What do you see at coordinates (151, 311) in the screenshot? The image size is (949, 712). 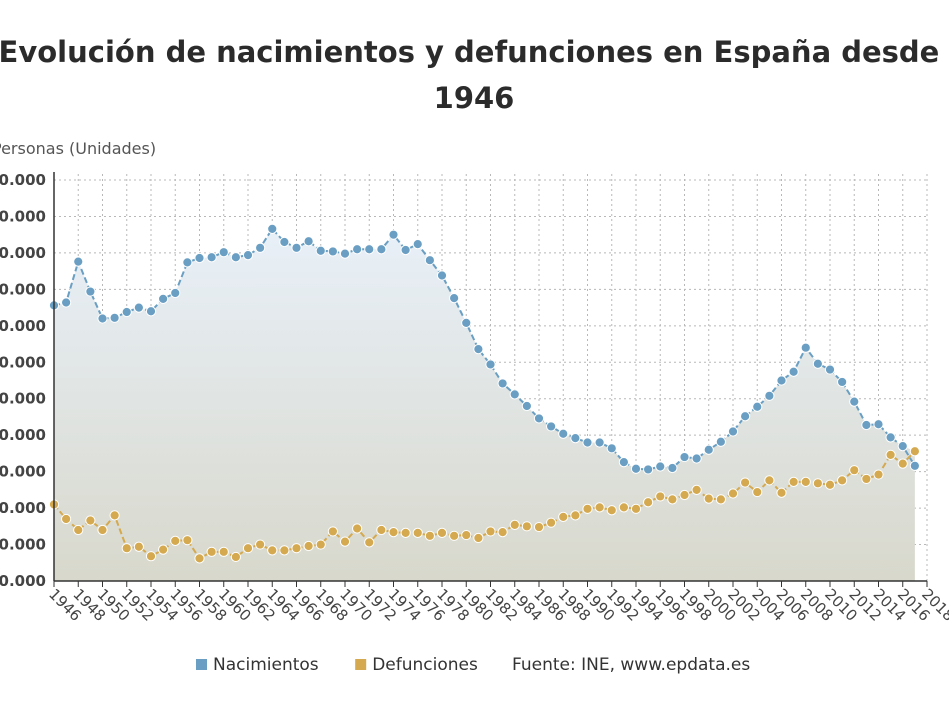 I see `point-nacimientos-1954` at bounding box center [151, 311].